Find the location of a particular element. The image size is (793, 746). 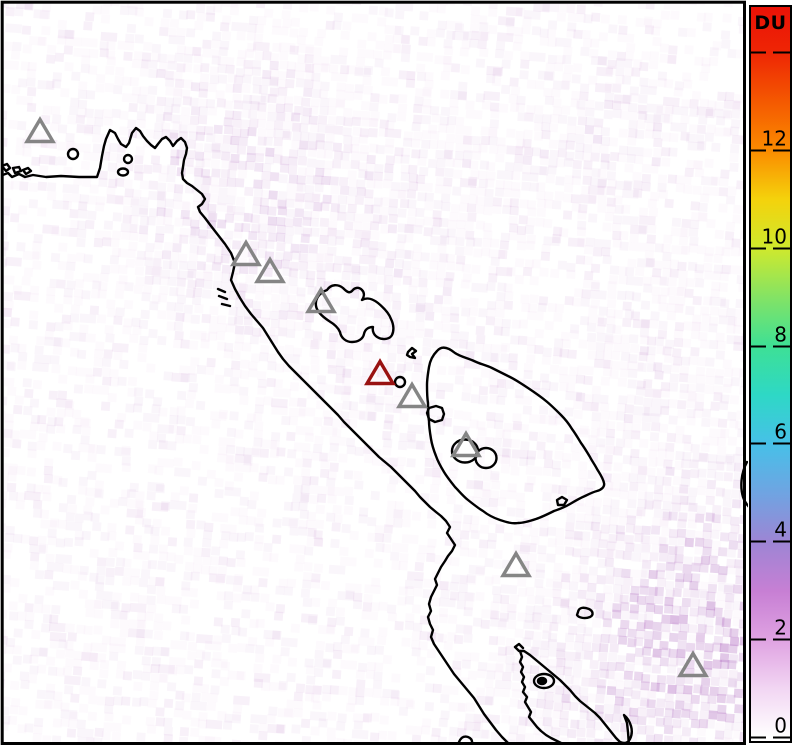

colorbar-tick-label: 8 is located at coordinates (780, 335).